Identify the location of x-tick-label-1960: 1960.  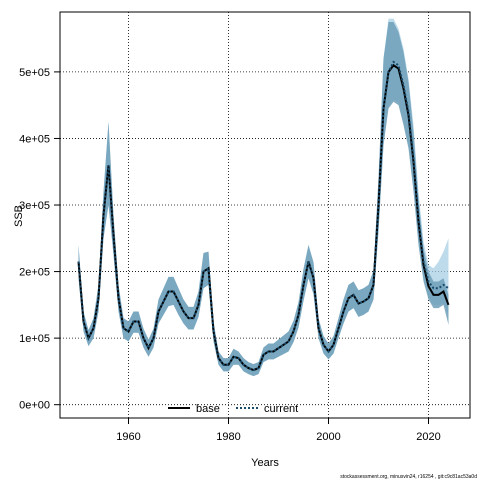
(128, 437).